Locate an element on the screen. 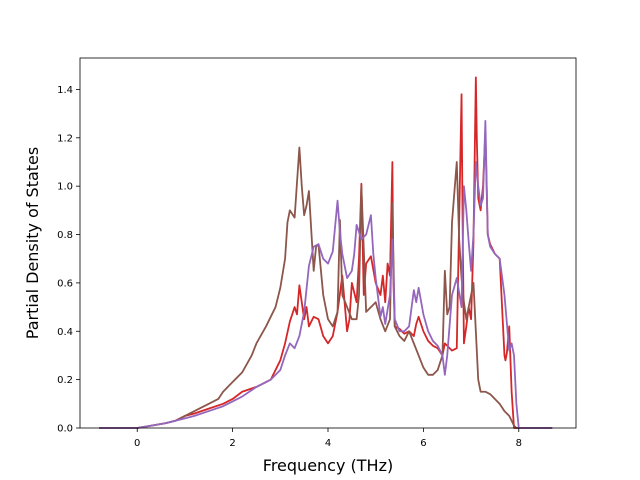 This screenshot has width=640, height=480. y-tick-label: 1.0 is located at coordinates (65, 187).